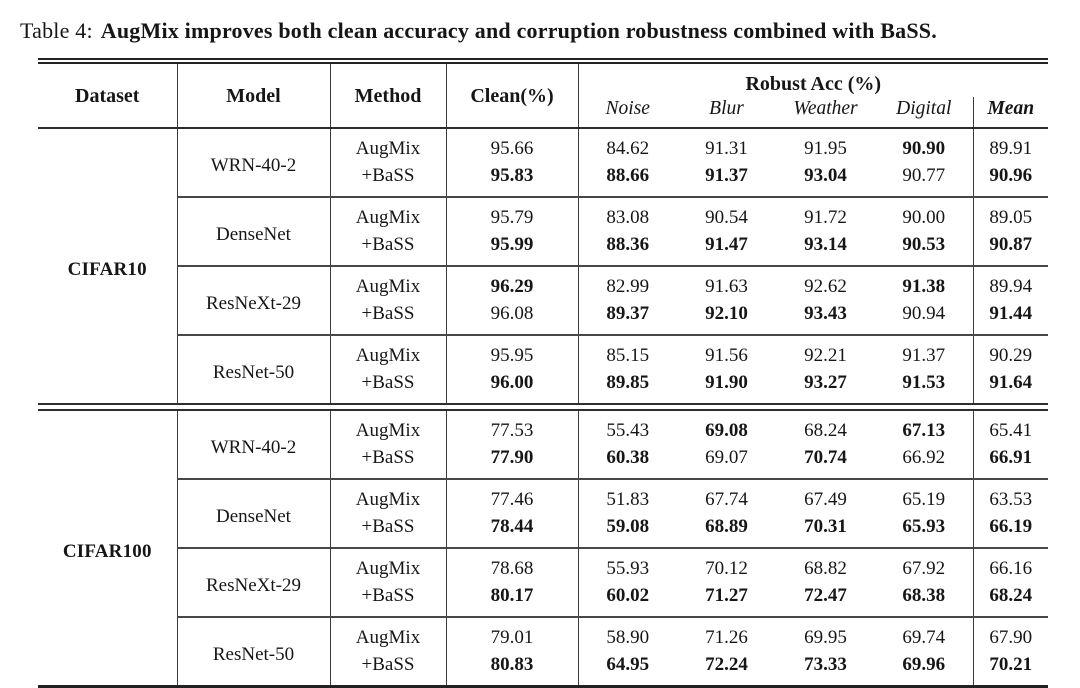 Image resolution: width=1080 pixels, height=688 pixels. I want to click on cell-mean: 90.29, so click(1011, 351).